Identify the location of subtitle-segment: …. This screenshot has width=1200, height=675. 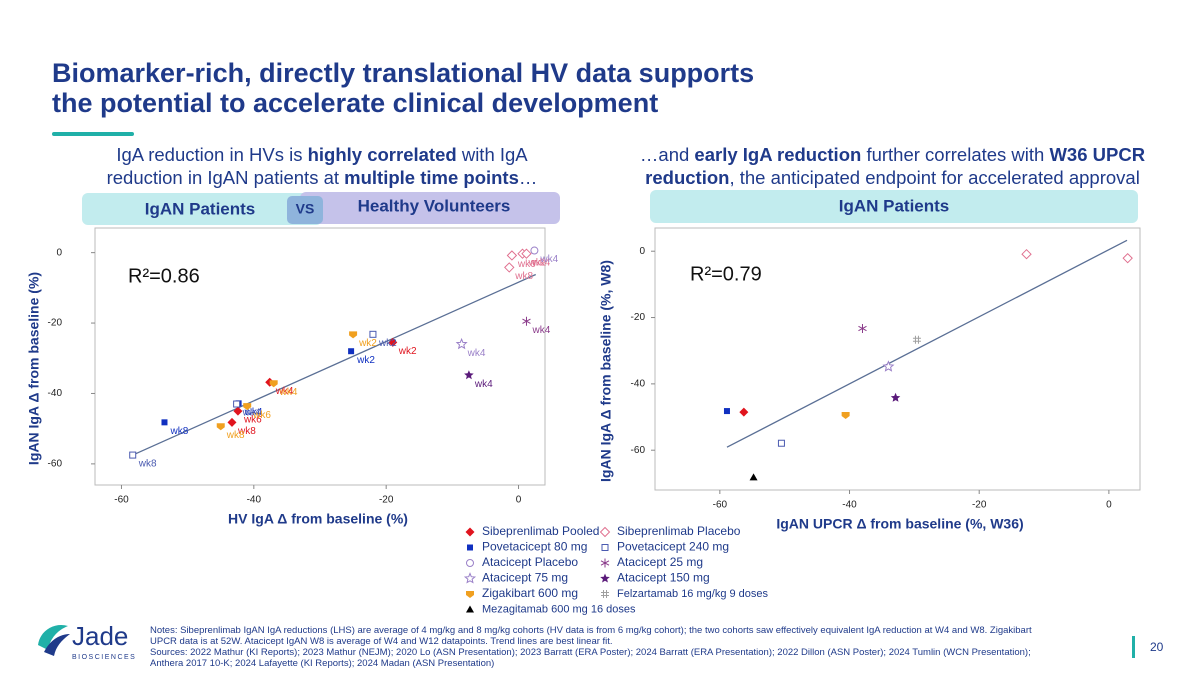
(528, 177).